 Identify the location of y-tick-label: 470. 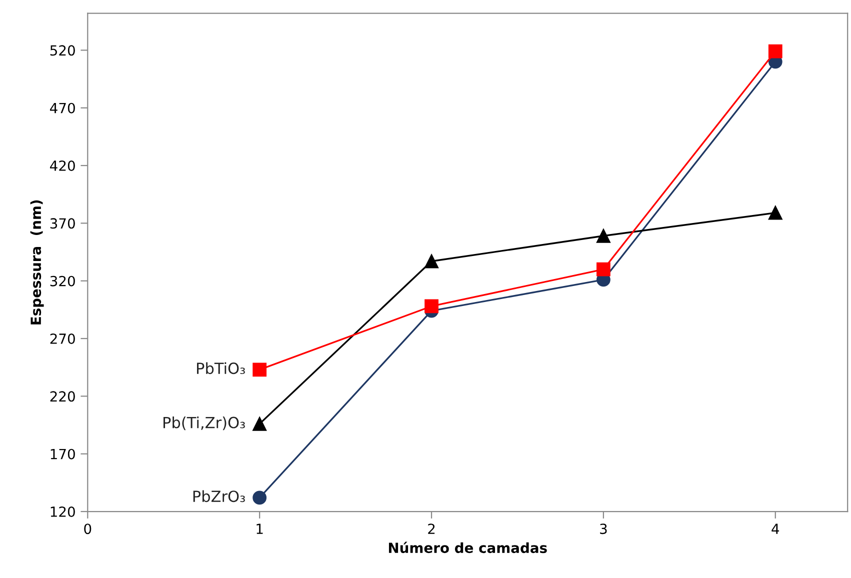
(62, 108).